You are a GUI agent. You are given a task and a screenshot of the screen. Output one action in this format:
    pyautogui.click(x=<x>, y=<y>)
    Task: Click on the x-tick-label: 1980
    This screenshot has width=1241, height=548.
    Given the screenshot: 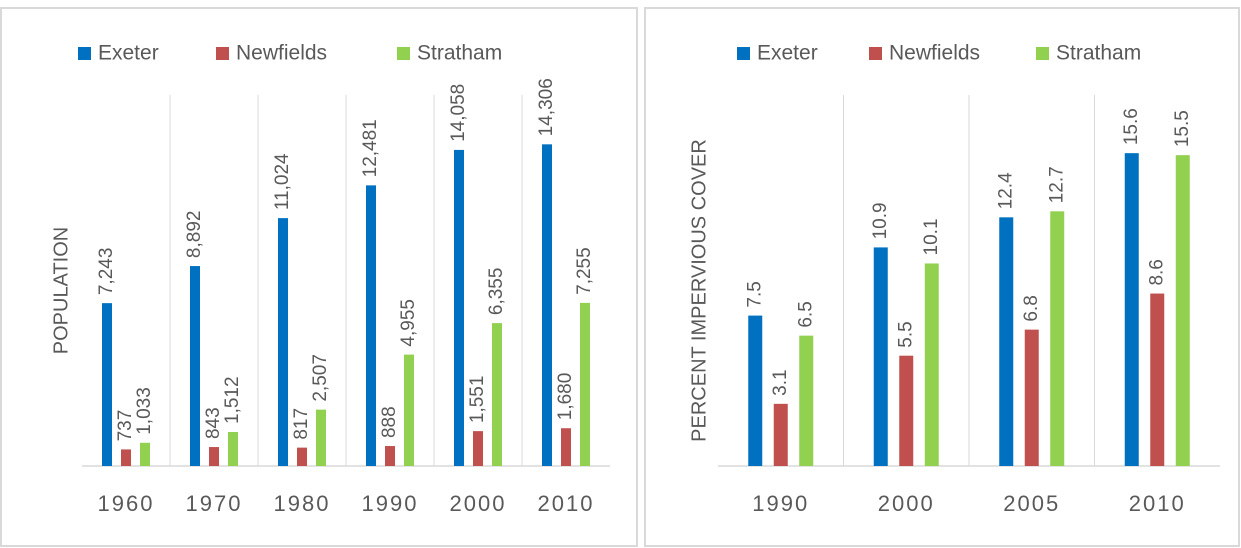 What is the action you would take?
    pyautogui.click(x=302, y=503)
    